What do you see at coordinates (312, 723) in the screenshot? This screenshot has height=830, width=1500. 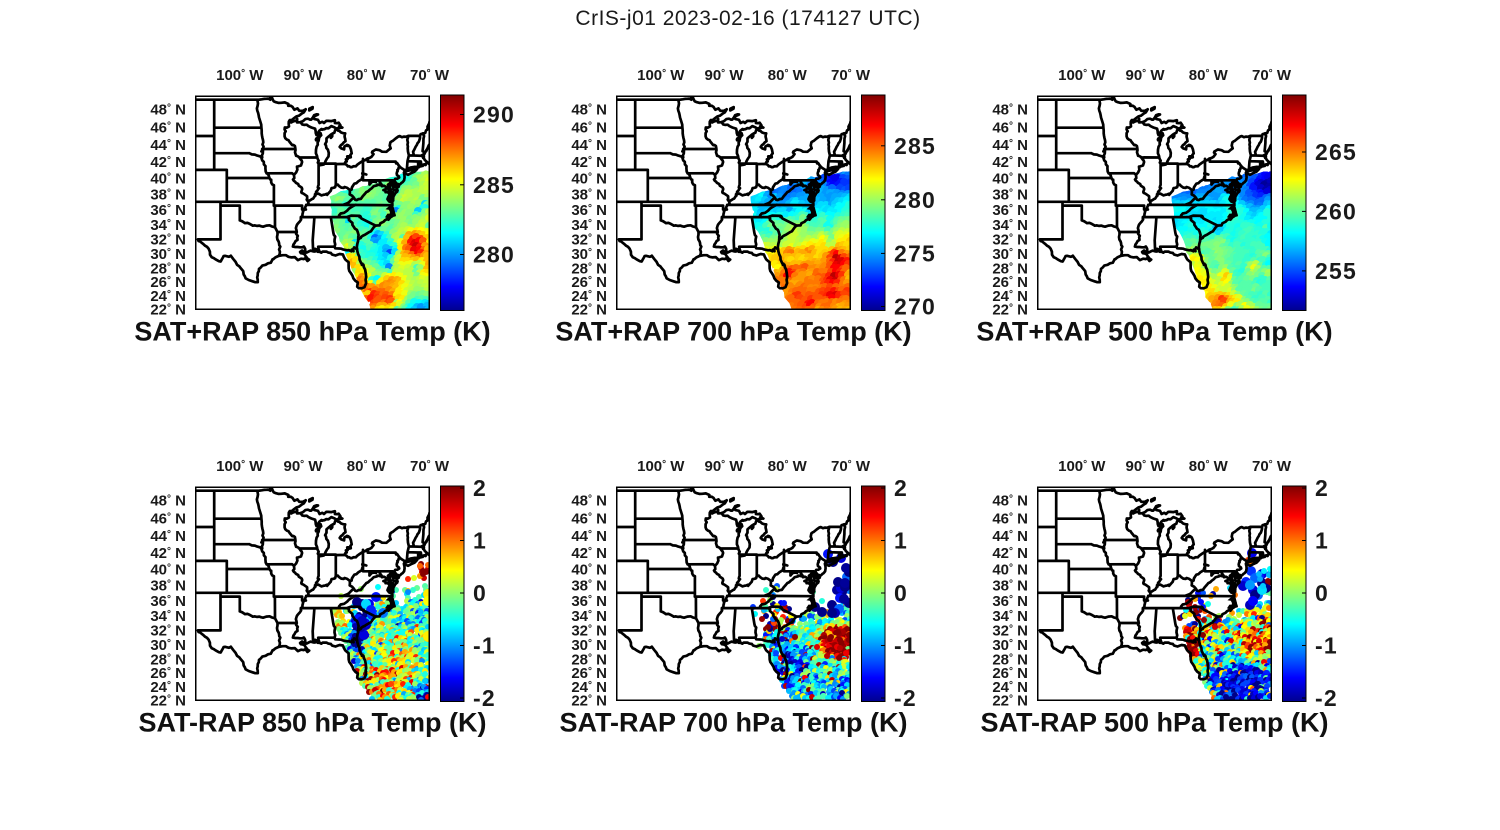 I see `svg-text: SAT-RAP 850 hPa Temp (K)` at bounding box center [312, 723].